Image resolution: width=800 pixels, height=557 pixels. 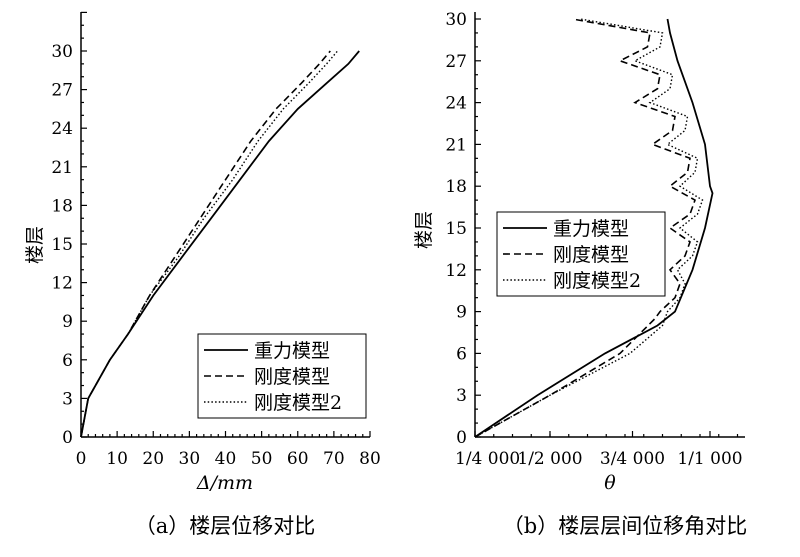 I want to click on x-tick-label: 1/4 000, so click(x=487, y=459).